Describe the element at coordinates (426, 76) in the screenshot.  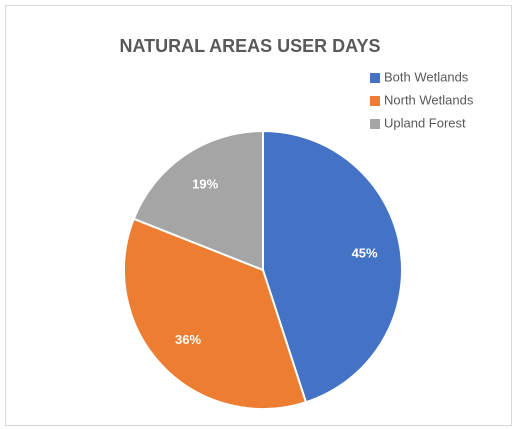
I see `legend-label: Both Wetlands` at that location.